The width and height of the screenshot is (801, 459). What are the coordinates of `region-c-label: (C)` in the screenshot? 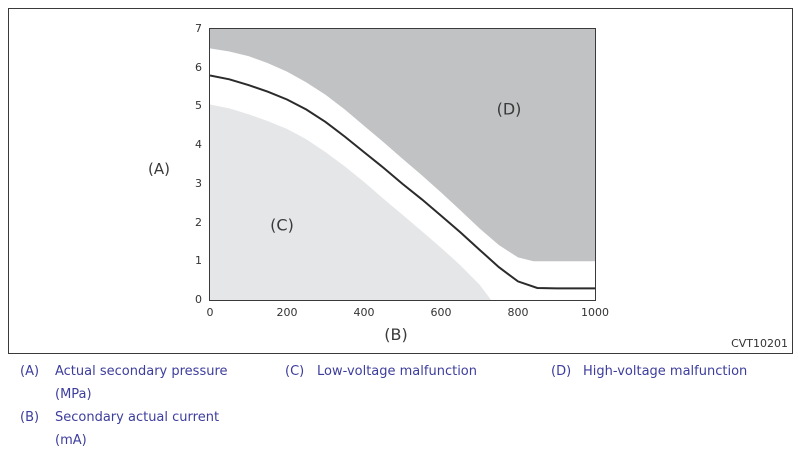 It's located at (282, 225).